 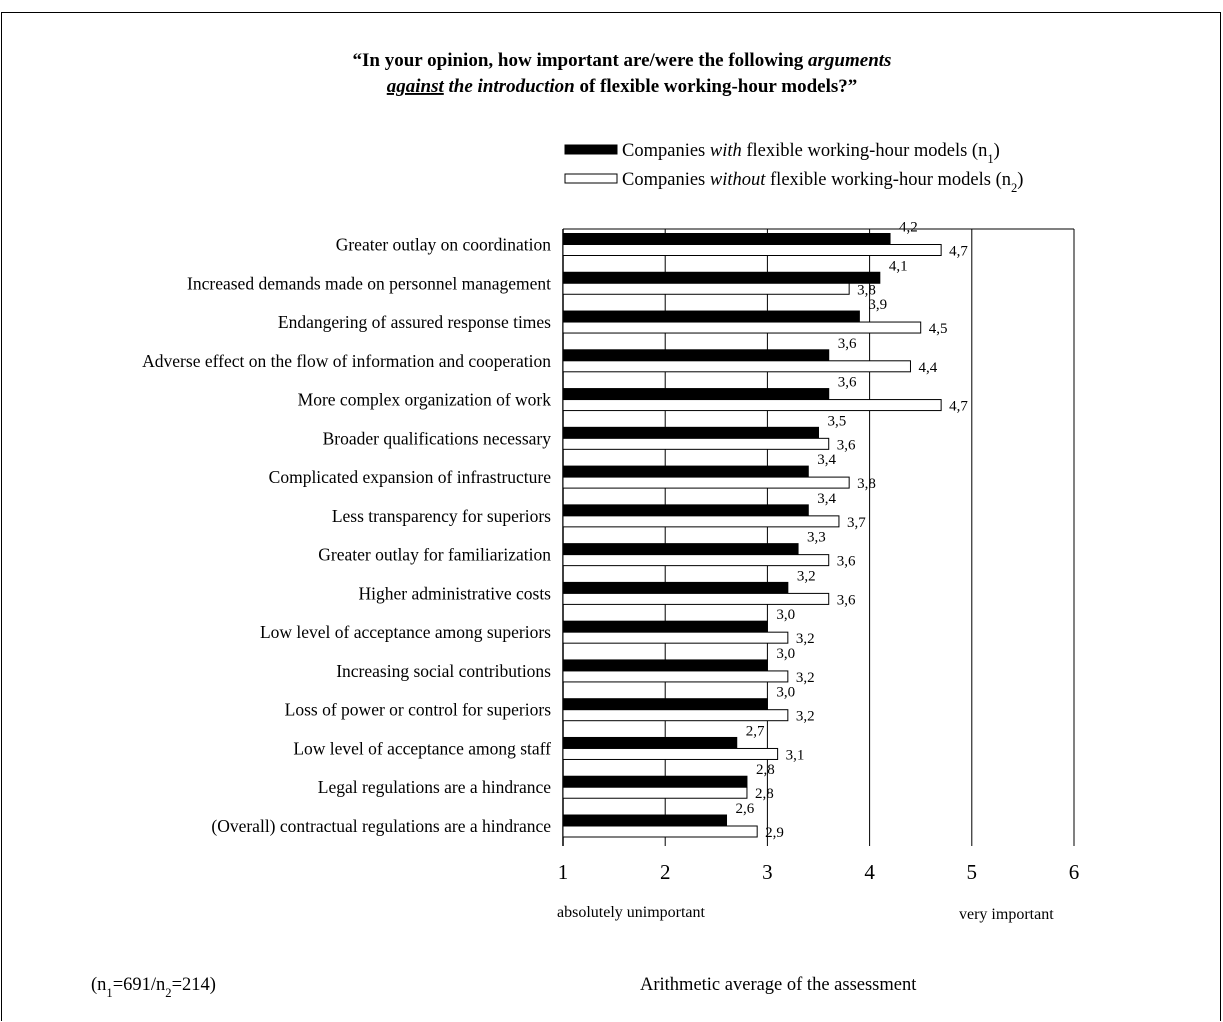 I want to click on data-label-series-2: 2,8, so click(x=764, y=794).